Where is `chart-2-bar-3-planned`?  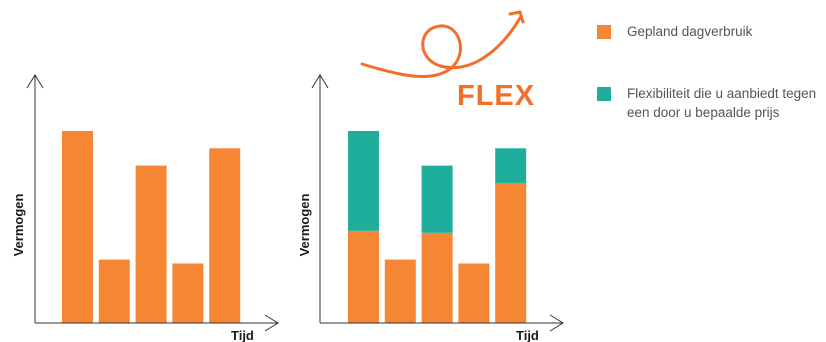 chart-2-bar-3-planned is located at coordinates (437, 277).